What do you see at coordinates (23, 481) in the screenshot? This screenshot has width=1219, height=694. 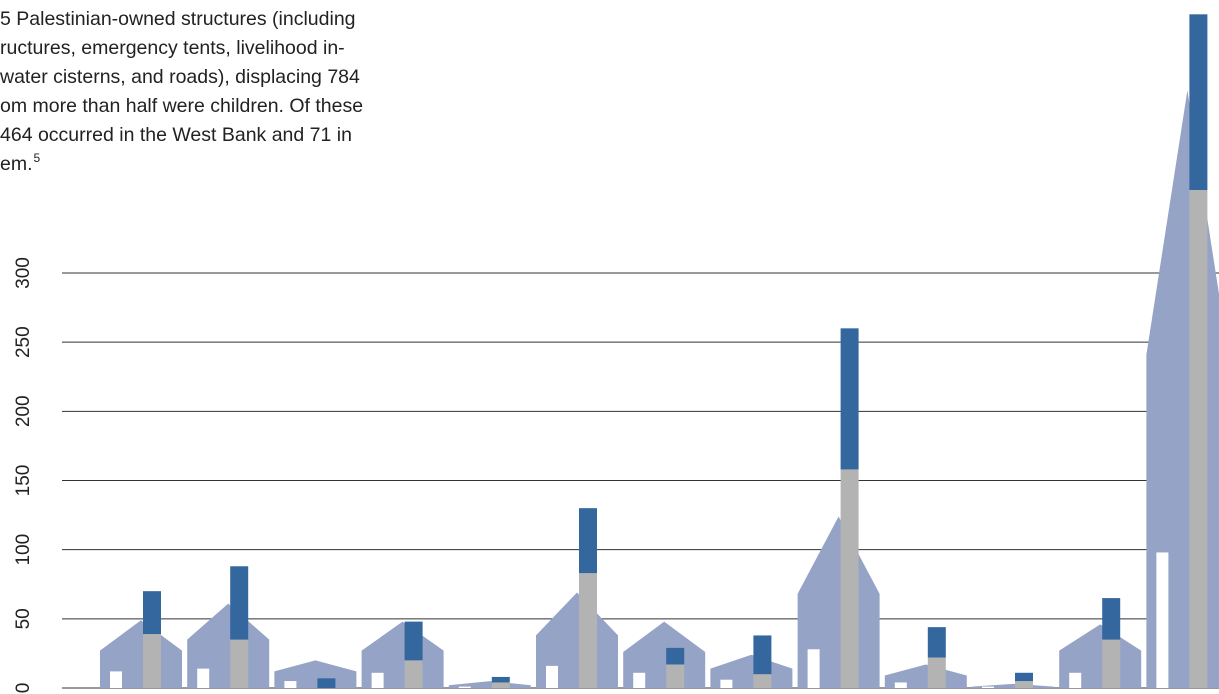 I see `y-tick-label: 150` at bounding box center [23, 481].